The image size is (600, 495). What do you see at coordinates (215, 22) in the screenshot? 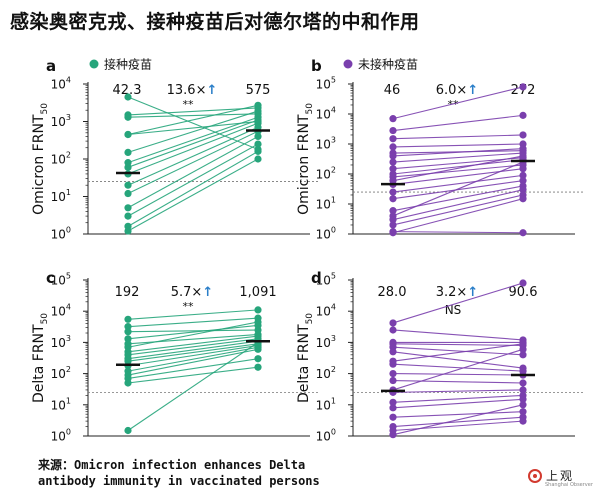
I see `page-title: 感染奥密克戎、接种疫苗后对德尔塔的中和作用` at bounding box center [215, 22].